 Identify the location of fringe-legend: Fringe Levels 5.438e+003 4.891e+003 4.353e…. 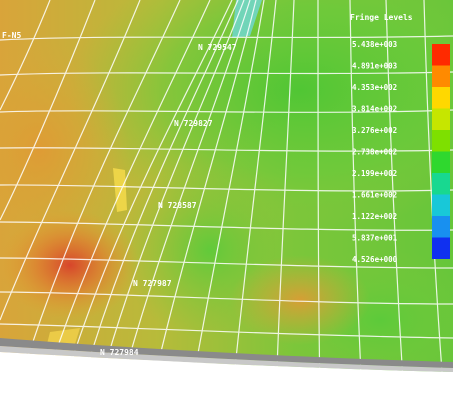
(400, 138).